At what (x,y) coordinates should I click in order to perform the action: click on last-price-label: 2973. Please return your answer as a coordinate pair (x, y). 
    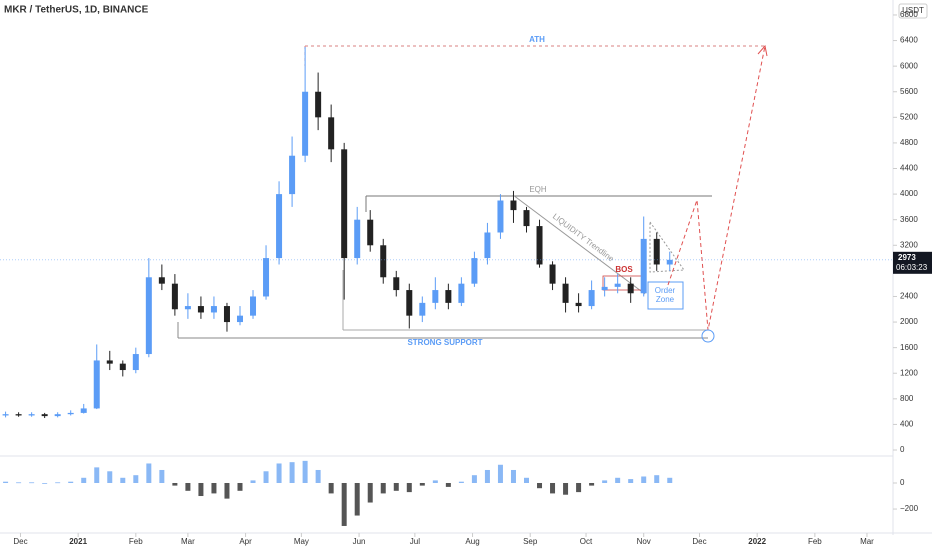
    Looking at the image, I should click on (907, 257).